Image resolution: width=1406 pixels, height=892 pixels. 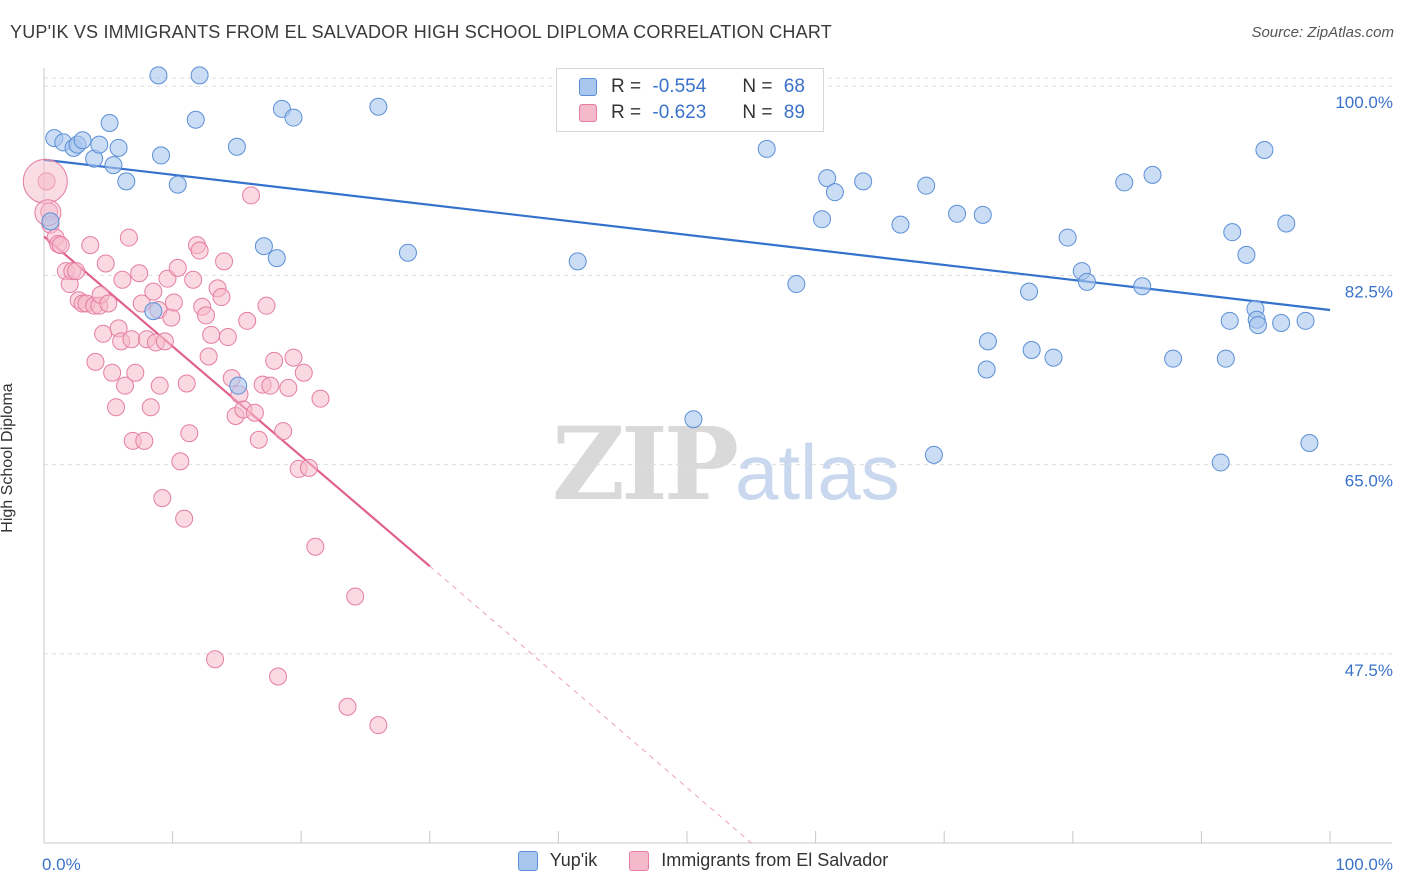 I want to click on series-legend-swatch-pink, so click(x=639, y=860).